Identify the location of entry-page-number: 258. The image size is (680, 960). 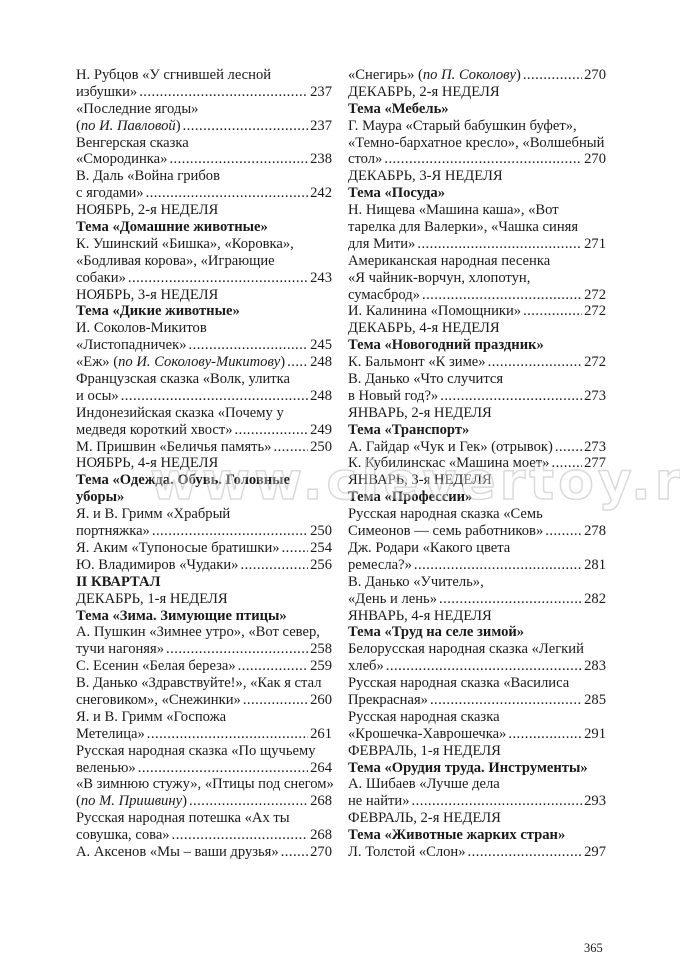
(321, 649).